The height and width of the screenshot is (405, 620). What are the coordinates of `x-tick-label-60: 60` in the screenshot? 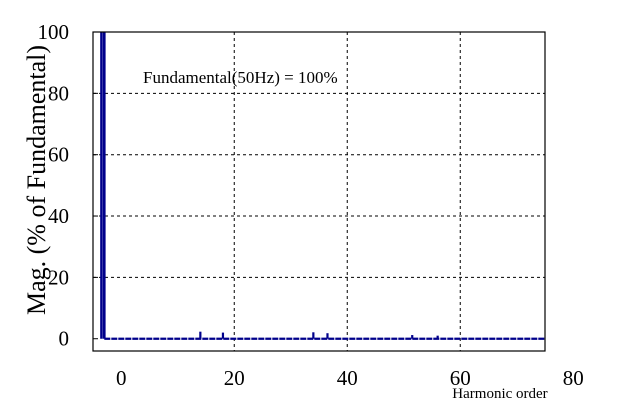 It's located at (460, 378).